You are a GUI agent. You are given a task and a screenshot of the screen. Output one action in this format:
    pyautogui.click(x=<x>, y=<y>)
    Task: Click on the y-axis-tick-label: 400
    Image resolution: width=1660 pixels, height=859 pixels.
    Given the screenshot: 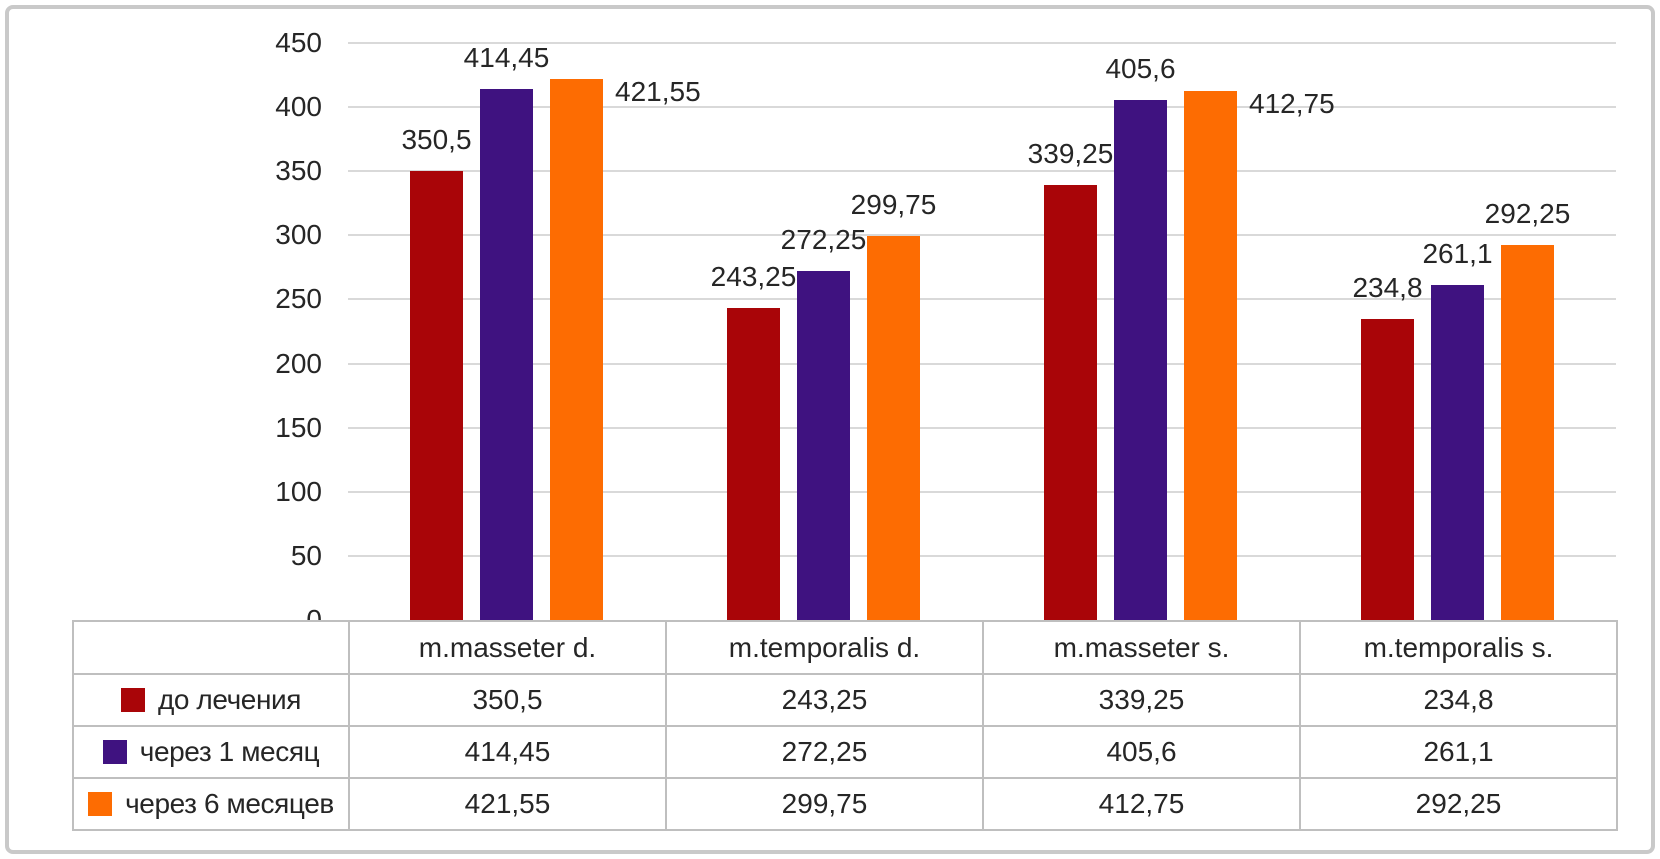 What is the action you would take?
    pyautogui.click(x=298, y=107)
    